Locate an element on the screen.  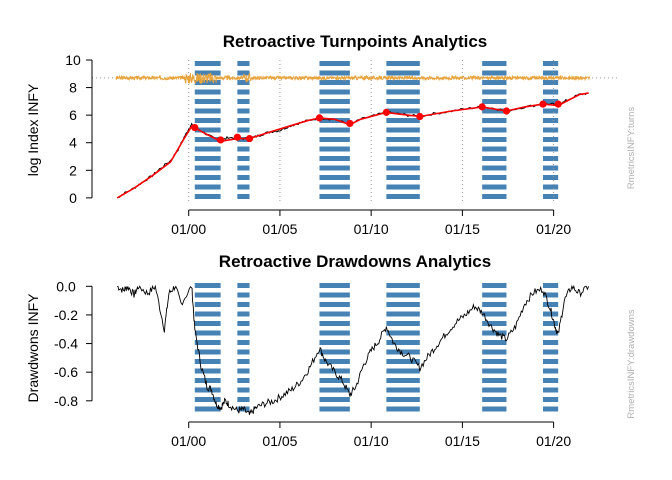
turnpoints-y-axis-label: log Index INFY is located at coordinates (33, 129).